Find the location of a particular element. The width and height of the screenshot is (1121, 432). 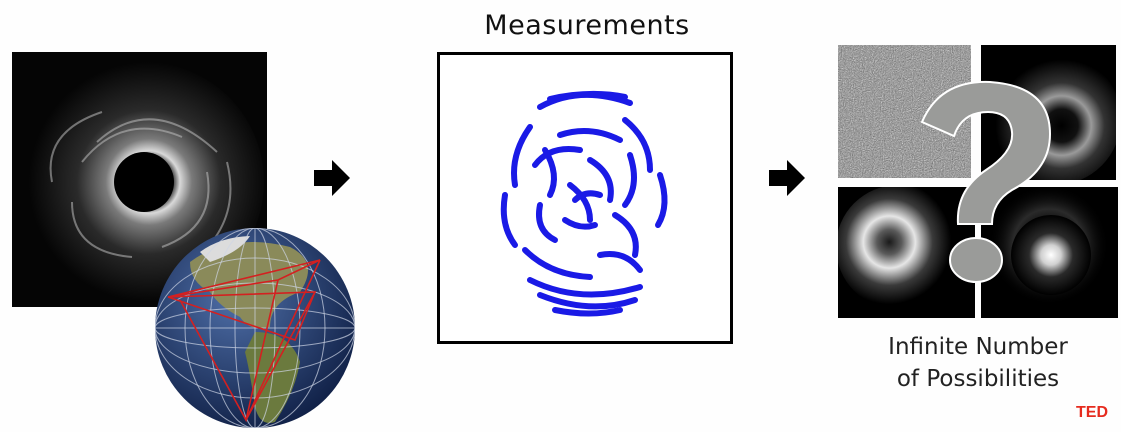

black-hole-svg is located at coordinates (139, 179).